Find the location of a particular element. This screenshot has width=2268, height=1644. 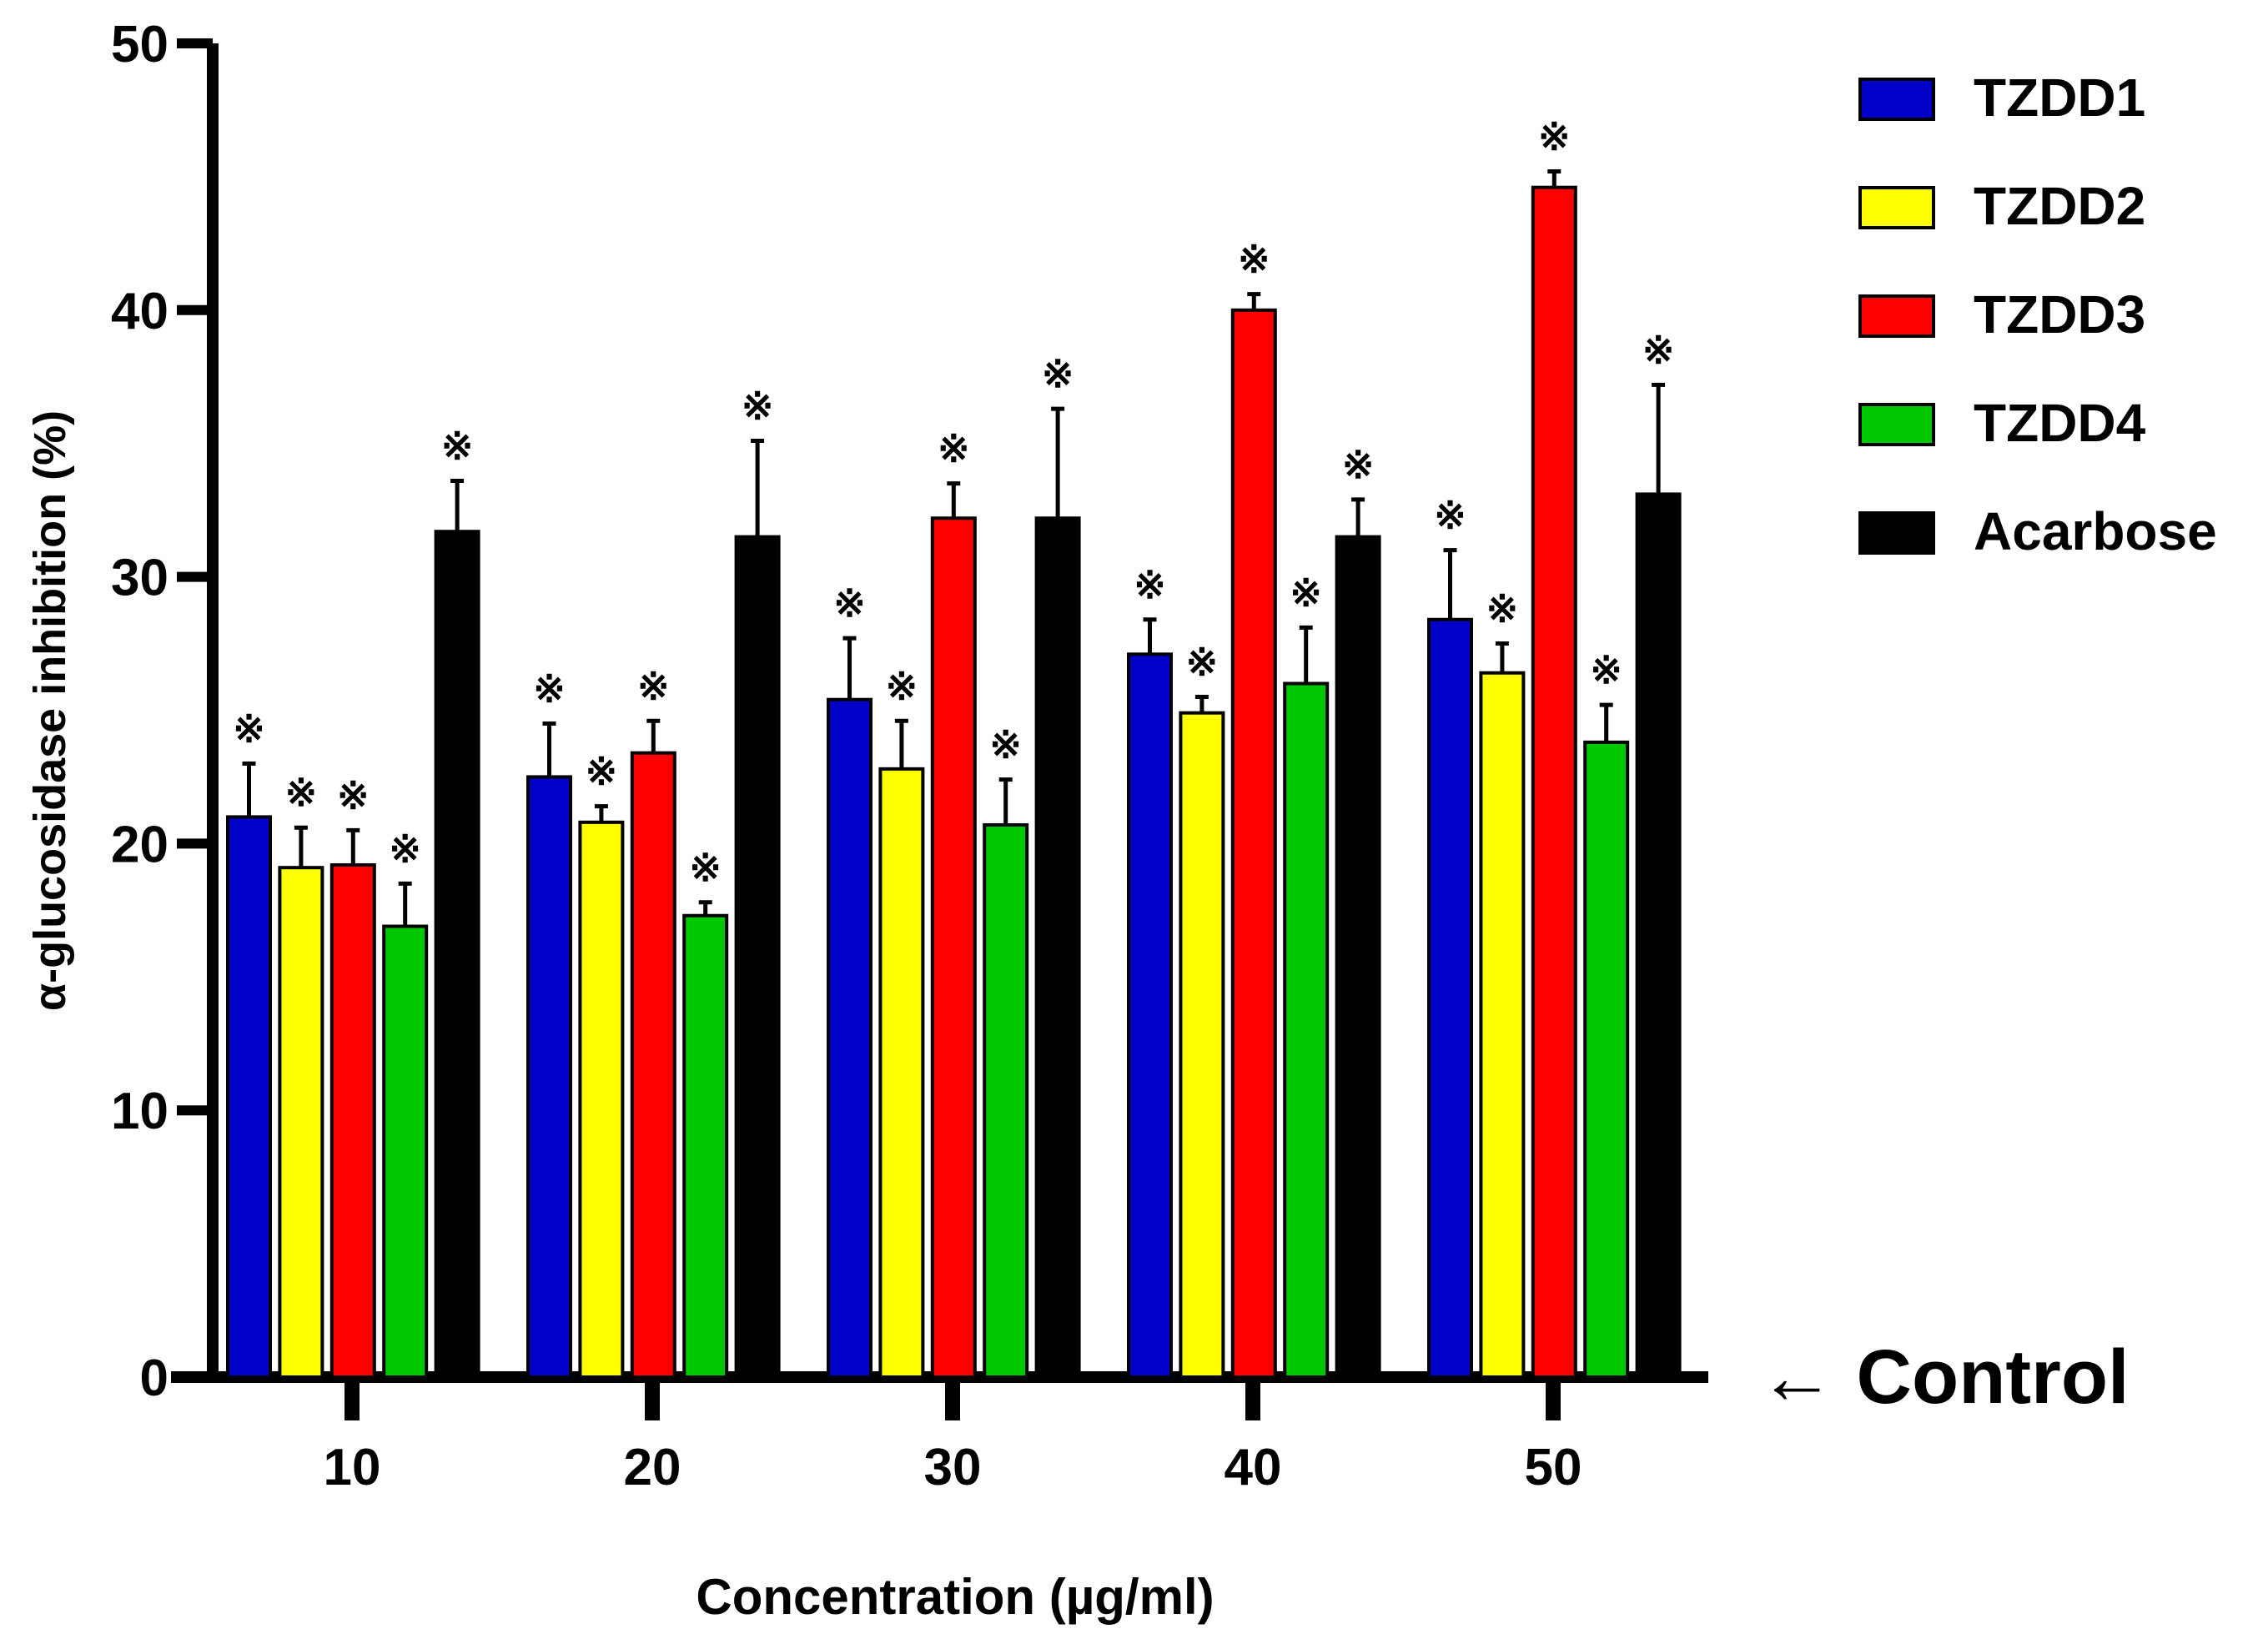

y-axis-label: α-glucosidase inhibition (%) is located at coordinates (50, 710).